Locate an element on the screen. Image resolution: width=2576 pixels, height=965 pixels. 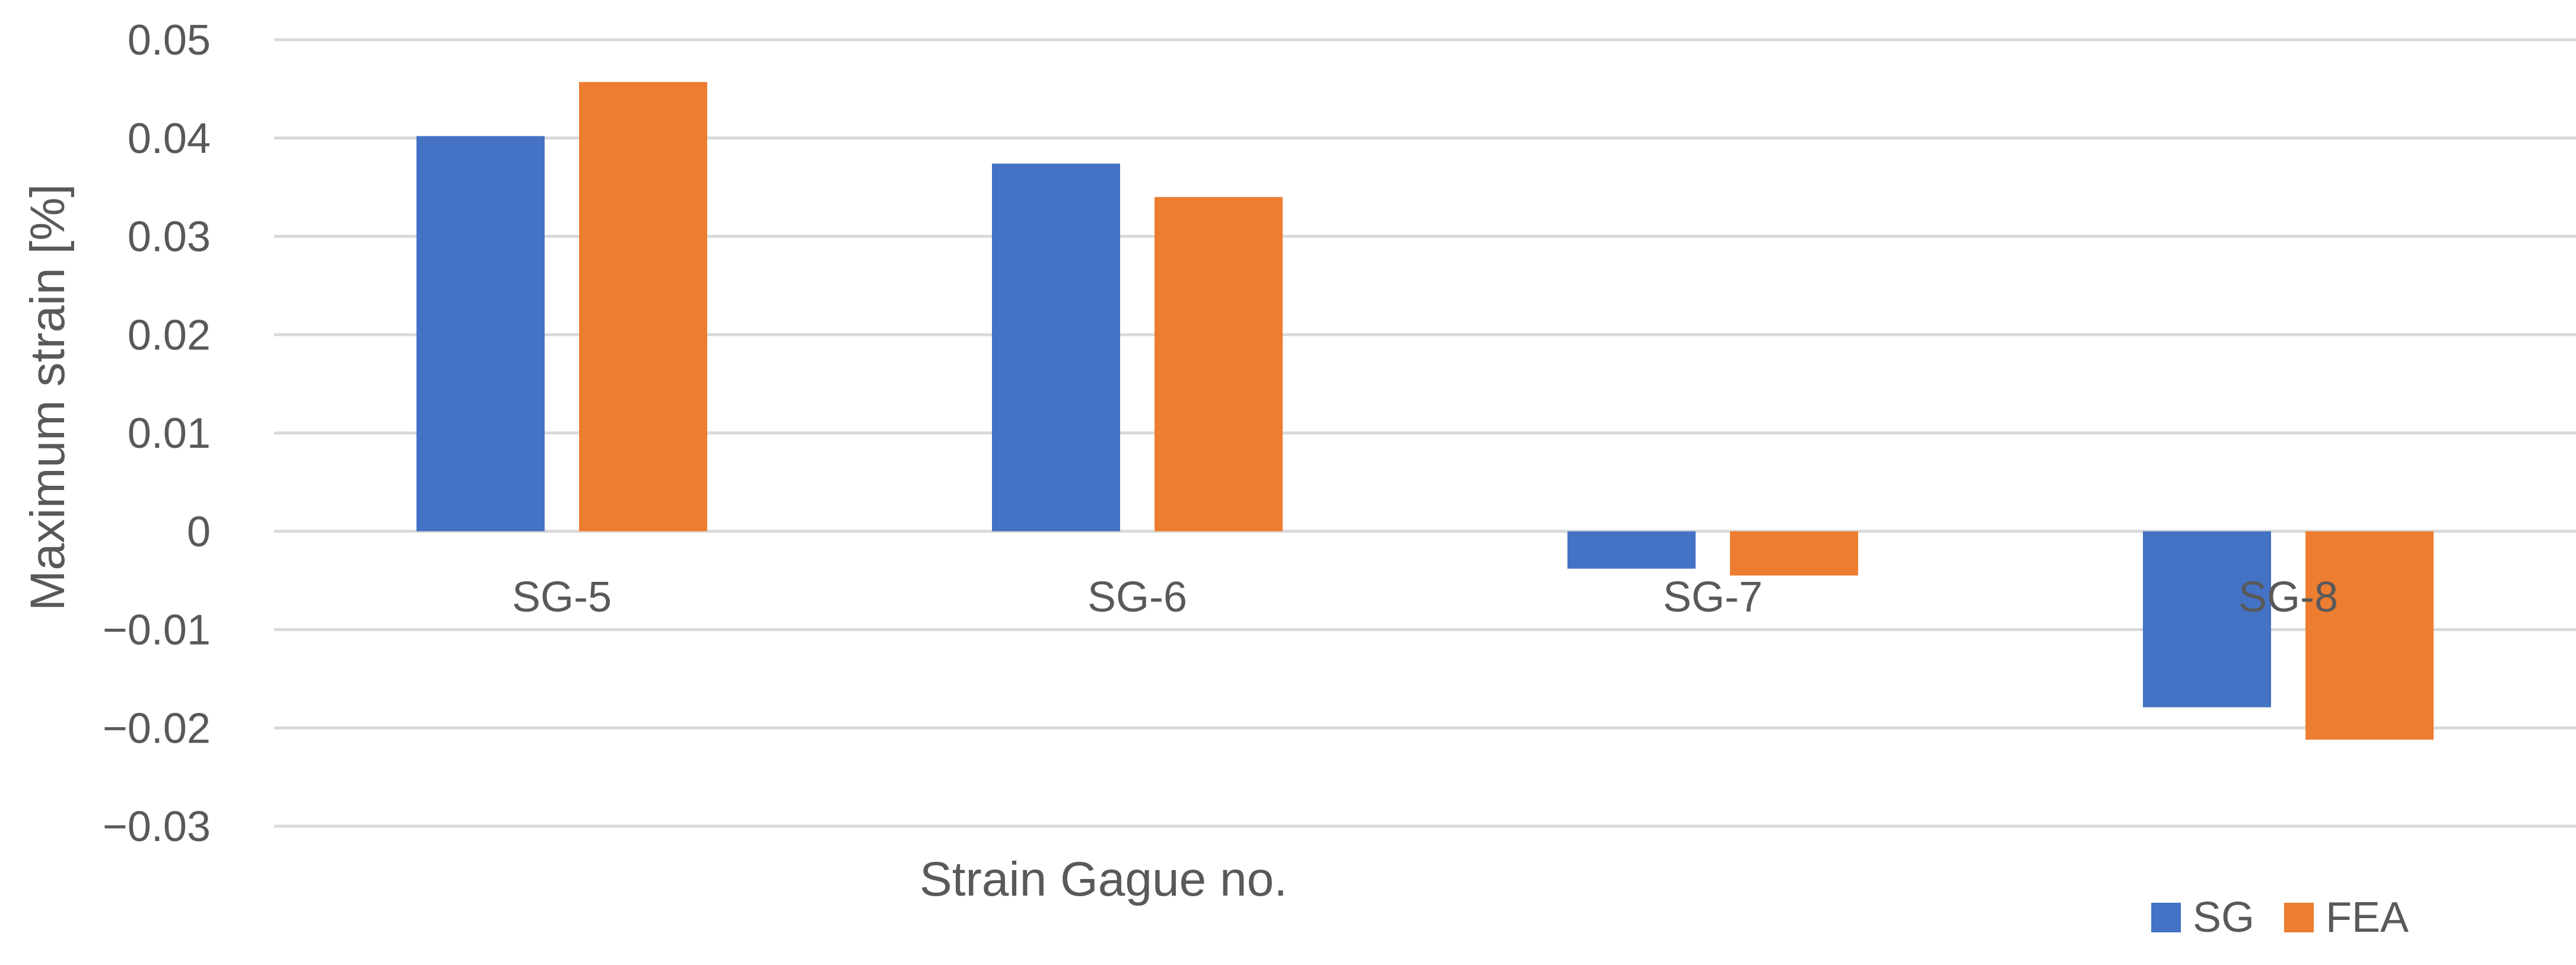
legend-label-fea: FEA is located at coordinates (2367, 918).